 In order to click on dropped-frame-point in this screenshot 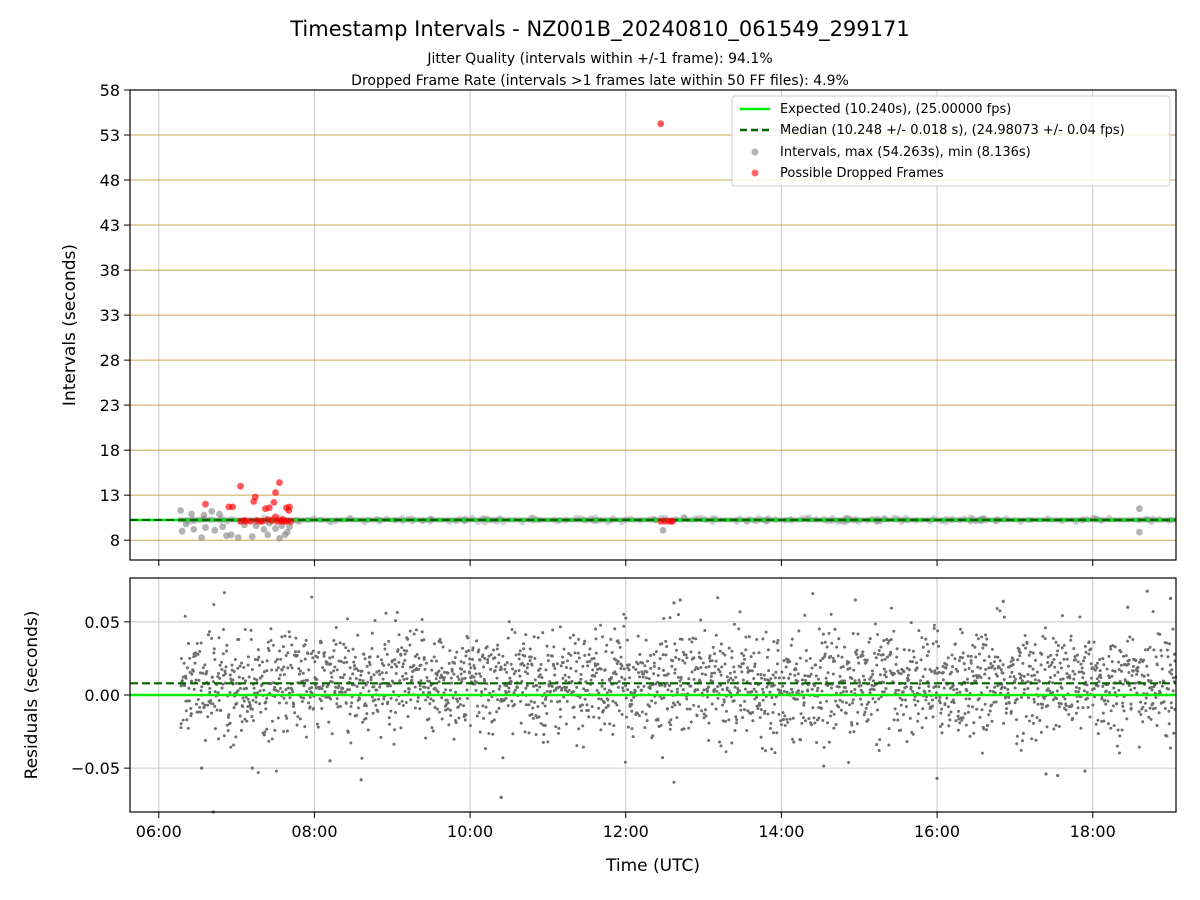, I will do `click(240, 486)`.